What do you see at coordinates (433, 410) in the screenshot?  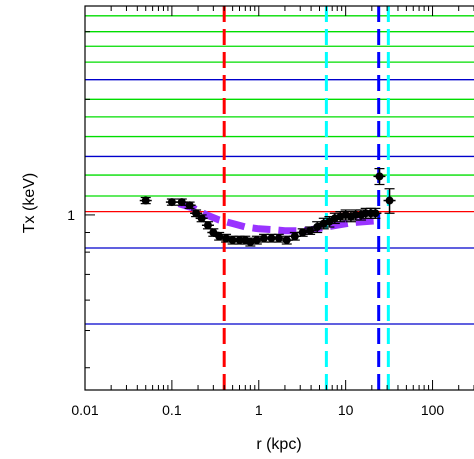 I see `x-tick-label: 100` at bounding box center [433, 410].